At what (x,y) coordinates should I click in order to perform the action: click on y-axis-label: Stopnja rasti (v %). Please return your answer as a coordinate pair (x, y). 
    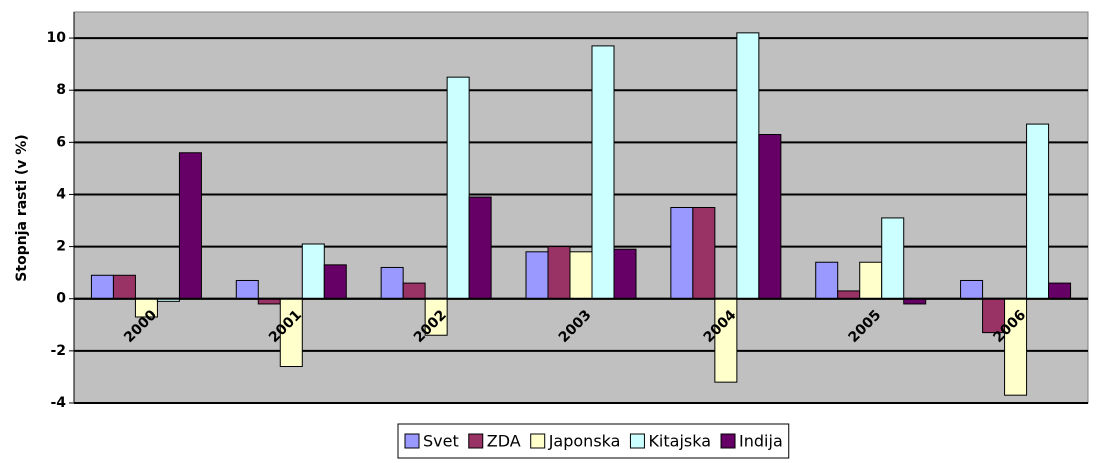
    Looking at the image, I should click on (22, 207).